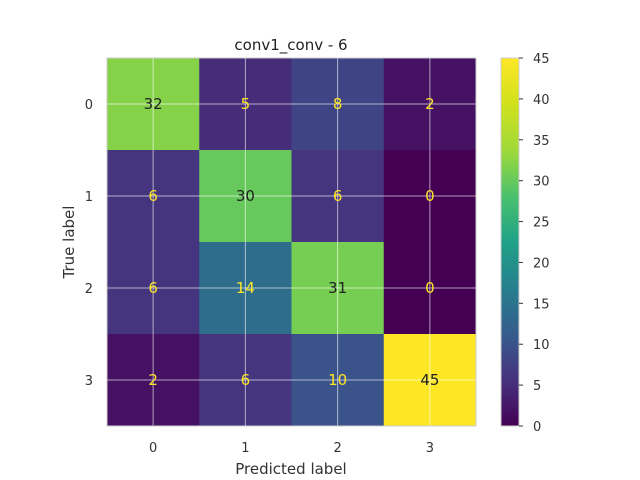 Image resolution: width=640 pixels, height=480 pixels. Describe the element at coordinates (541, 345) in the screenshot. I see `colorbar-tick-label: 10` at that location.